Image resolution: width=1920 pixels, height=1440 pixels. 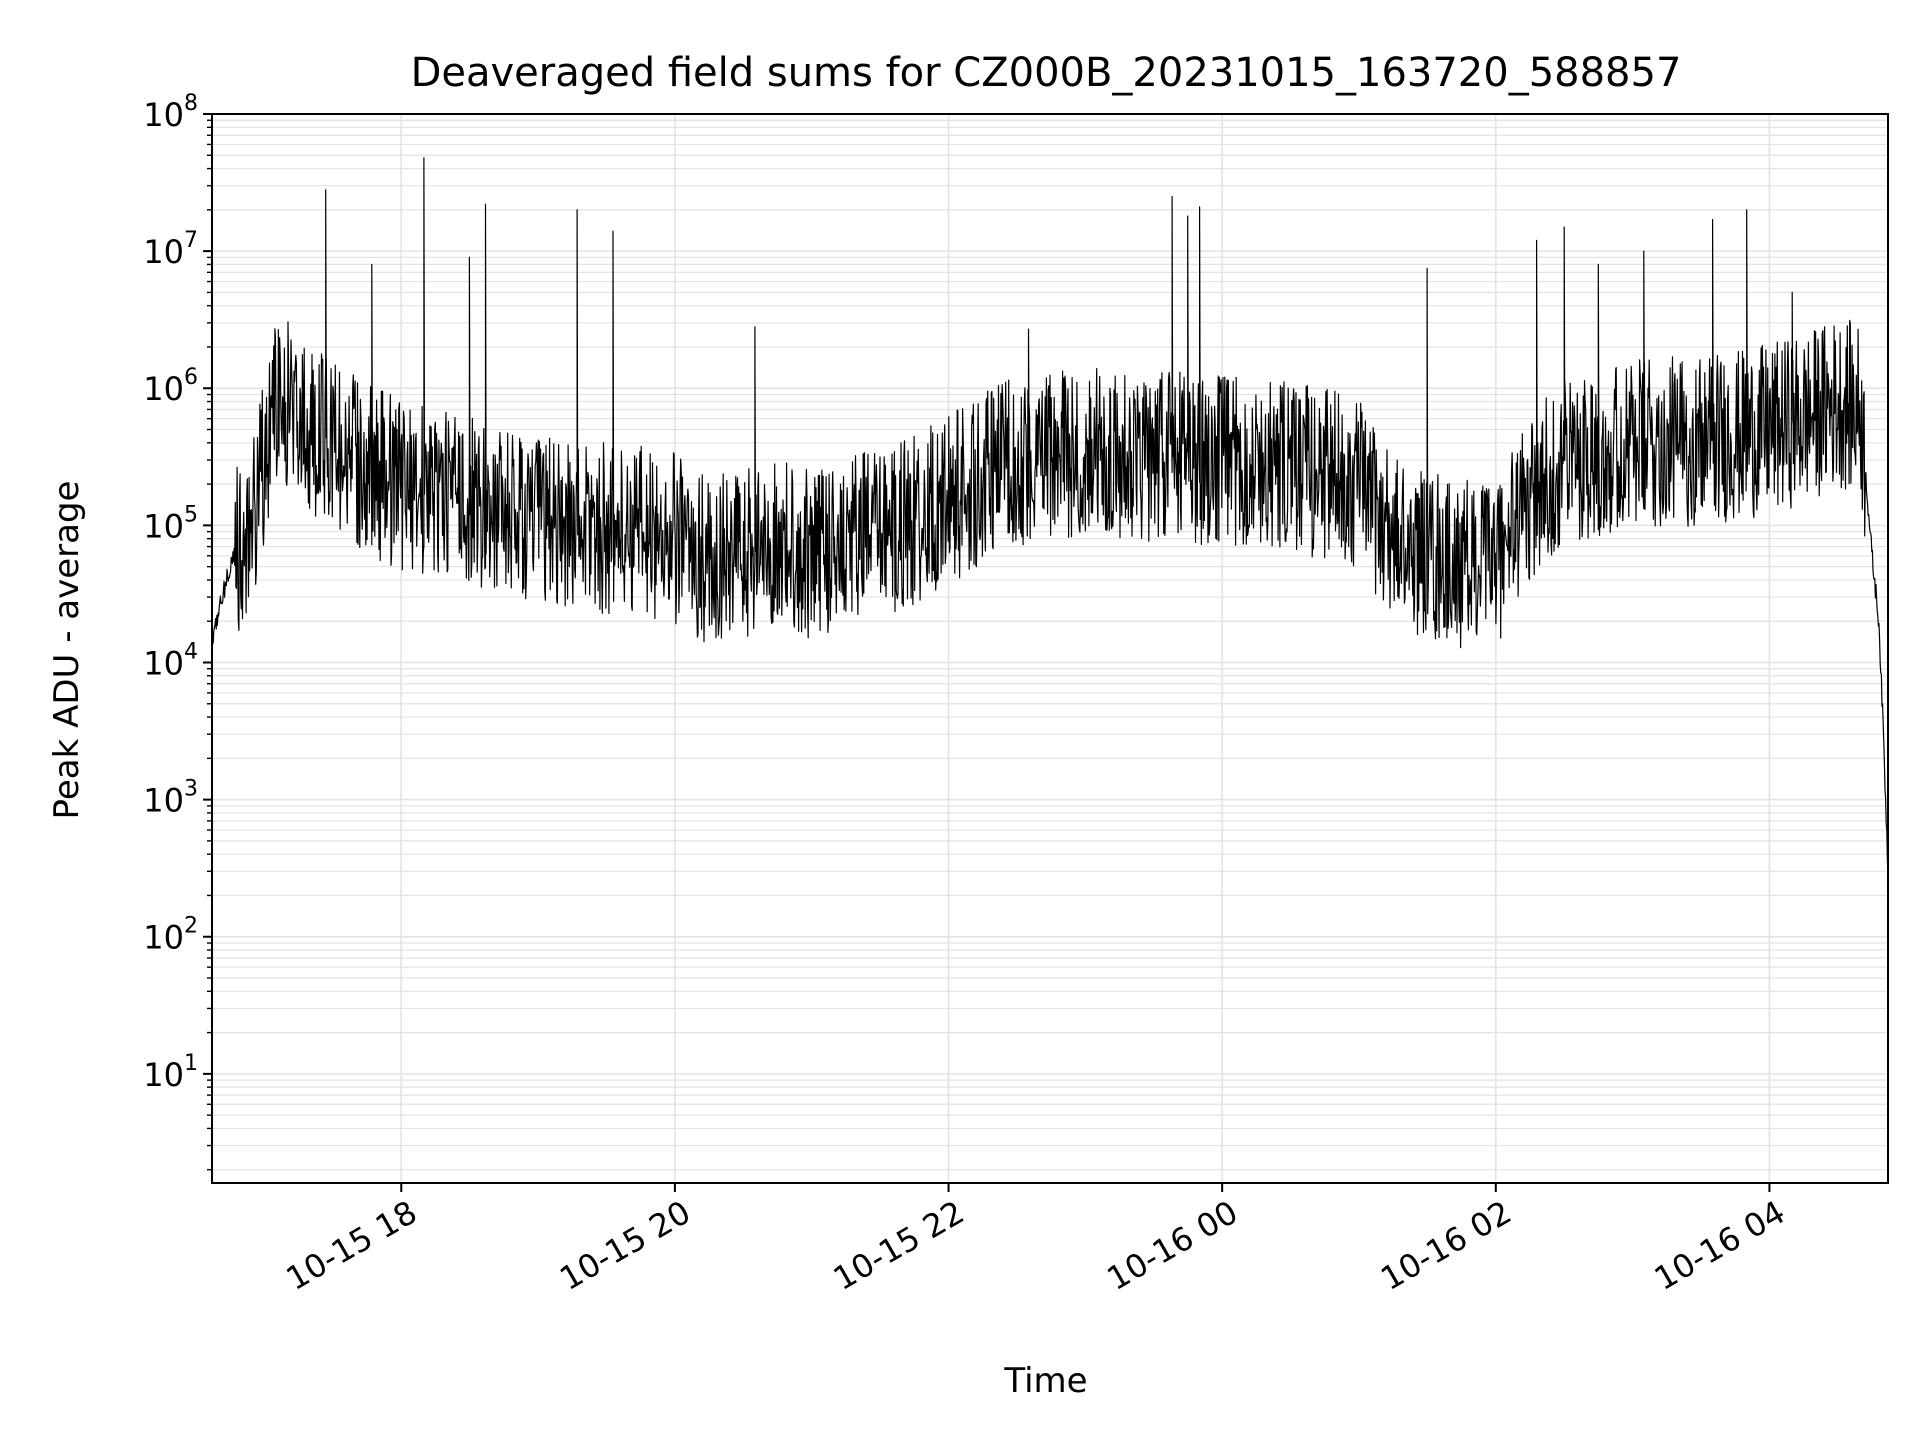 I want to click on y-tick-label: 10³, so click(x=170, y=798).